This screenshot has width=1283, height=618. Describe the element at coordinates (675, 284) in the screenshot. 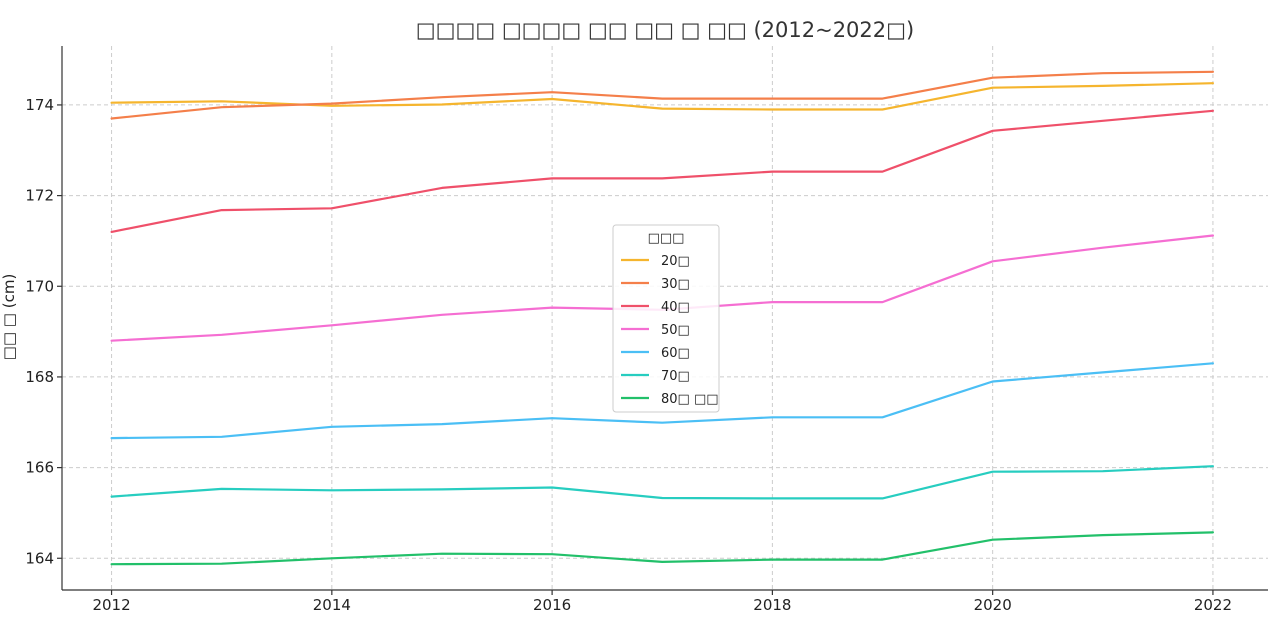

I see `legend-label: 30□` at that location.